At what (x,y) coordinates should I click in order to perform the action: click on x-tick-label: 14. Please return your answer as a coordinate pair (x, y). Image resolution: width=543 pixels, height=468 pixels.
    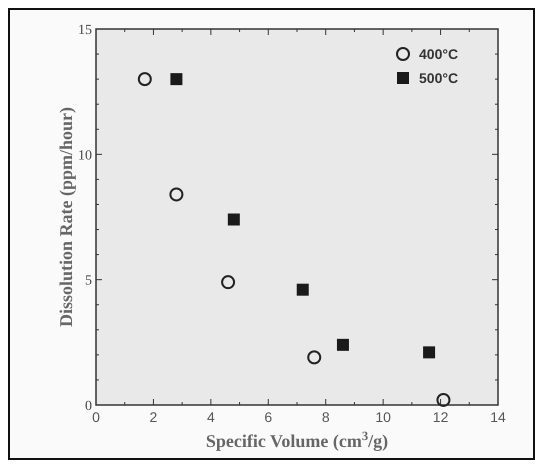
    Looking at the image, I should click on (498, 417).